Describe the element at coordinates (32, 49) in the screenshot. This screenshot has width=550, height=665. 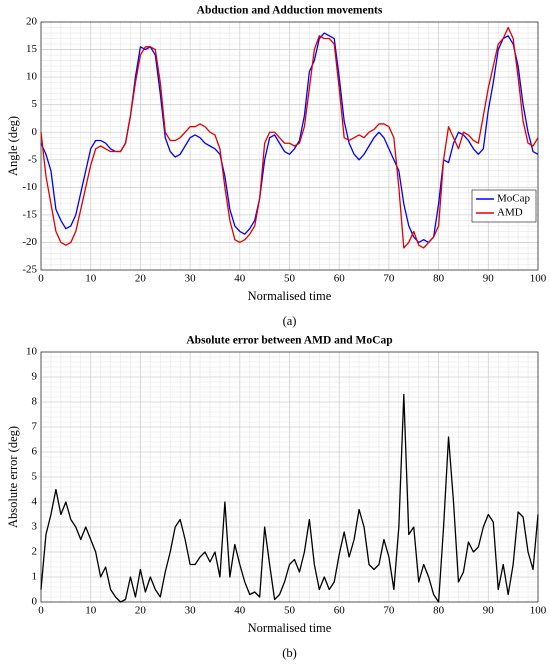
I see `y-tick-label: 15` at that location.